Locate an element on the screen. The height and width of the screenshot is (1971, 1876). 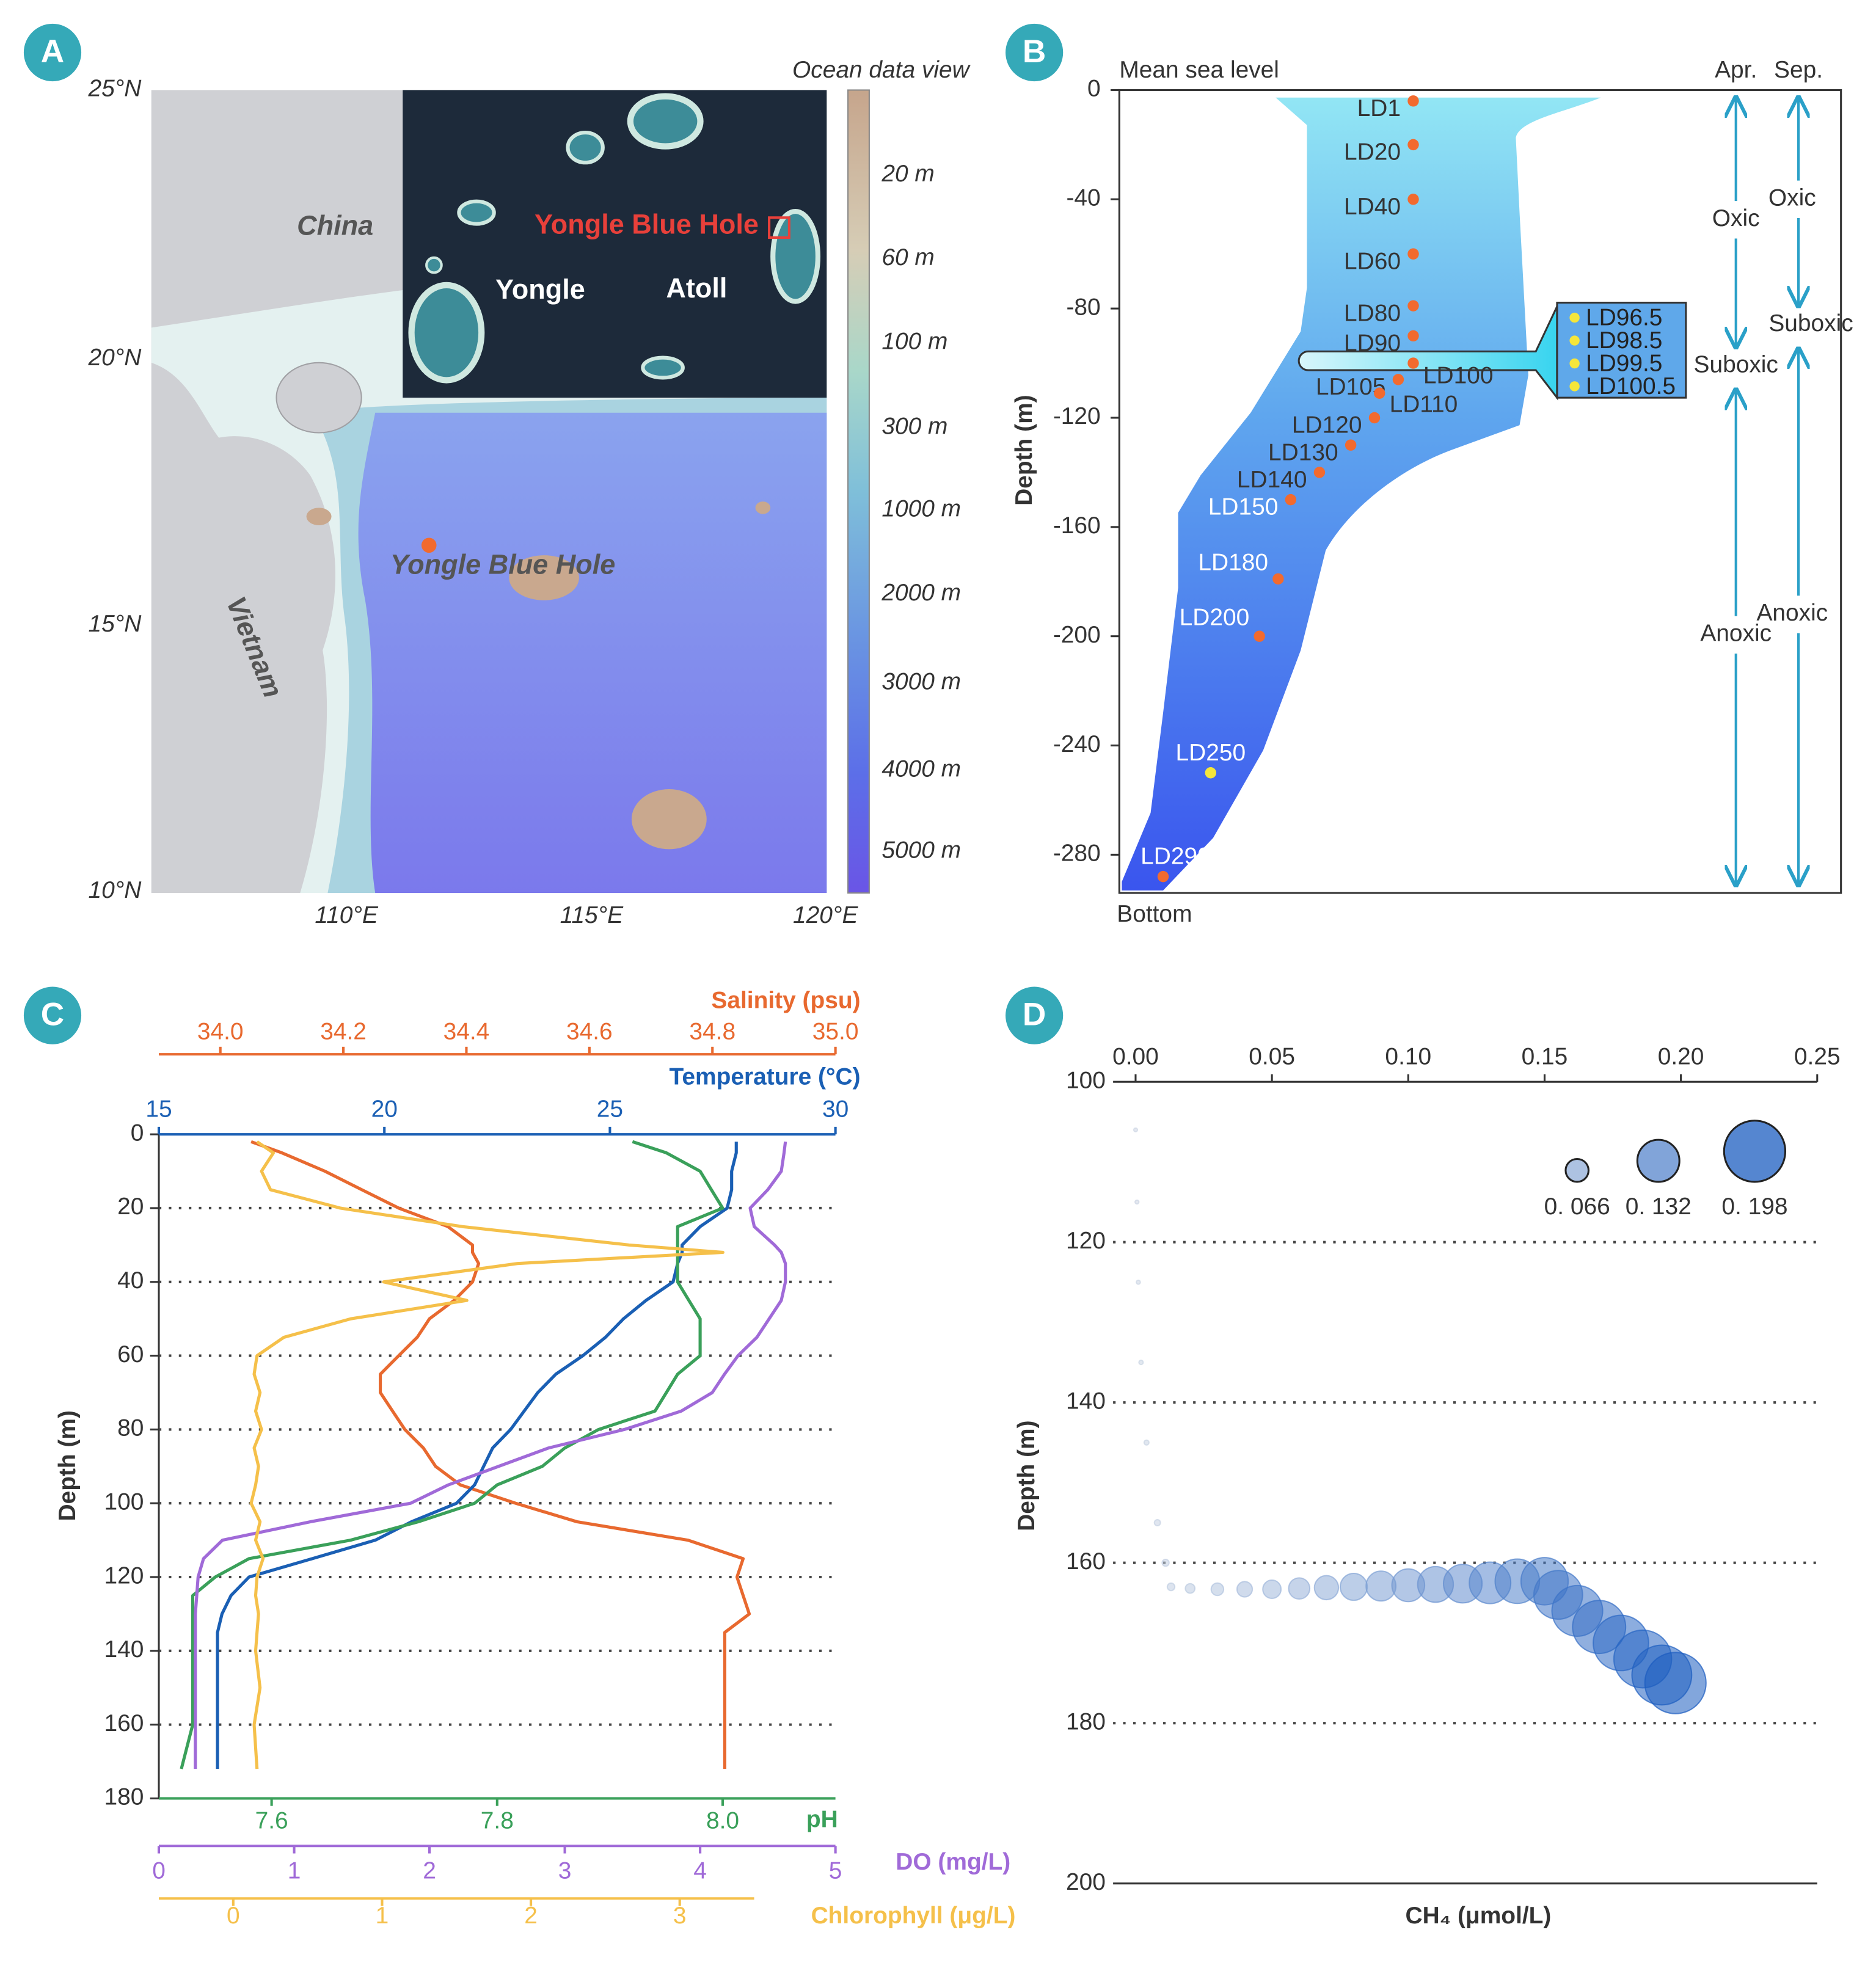
axis-title: DO (mg/L) is located at coordinates (953, 1862).